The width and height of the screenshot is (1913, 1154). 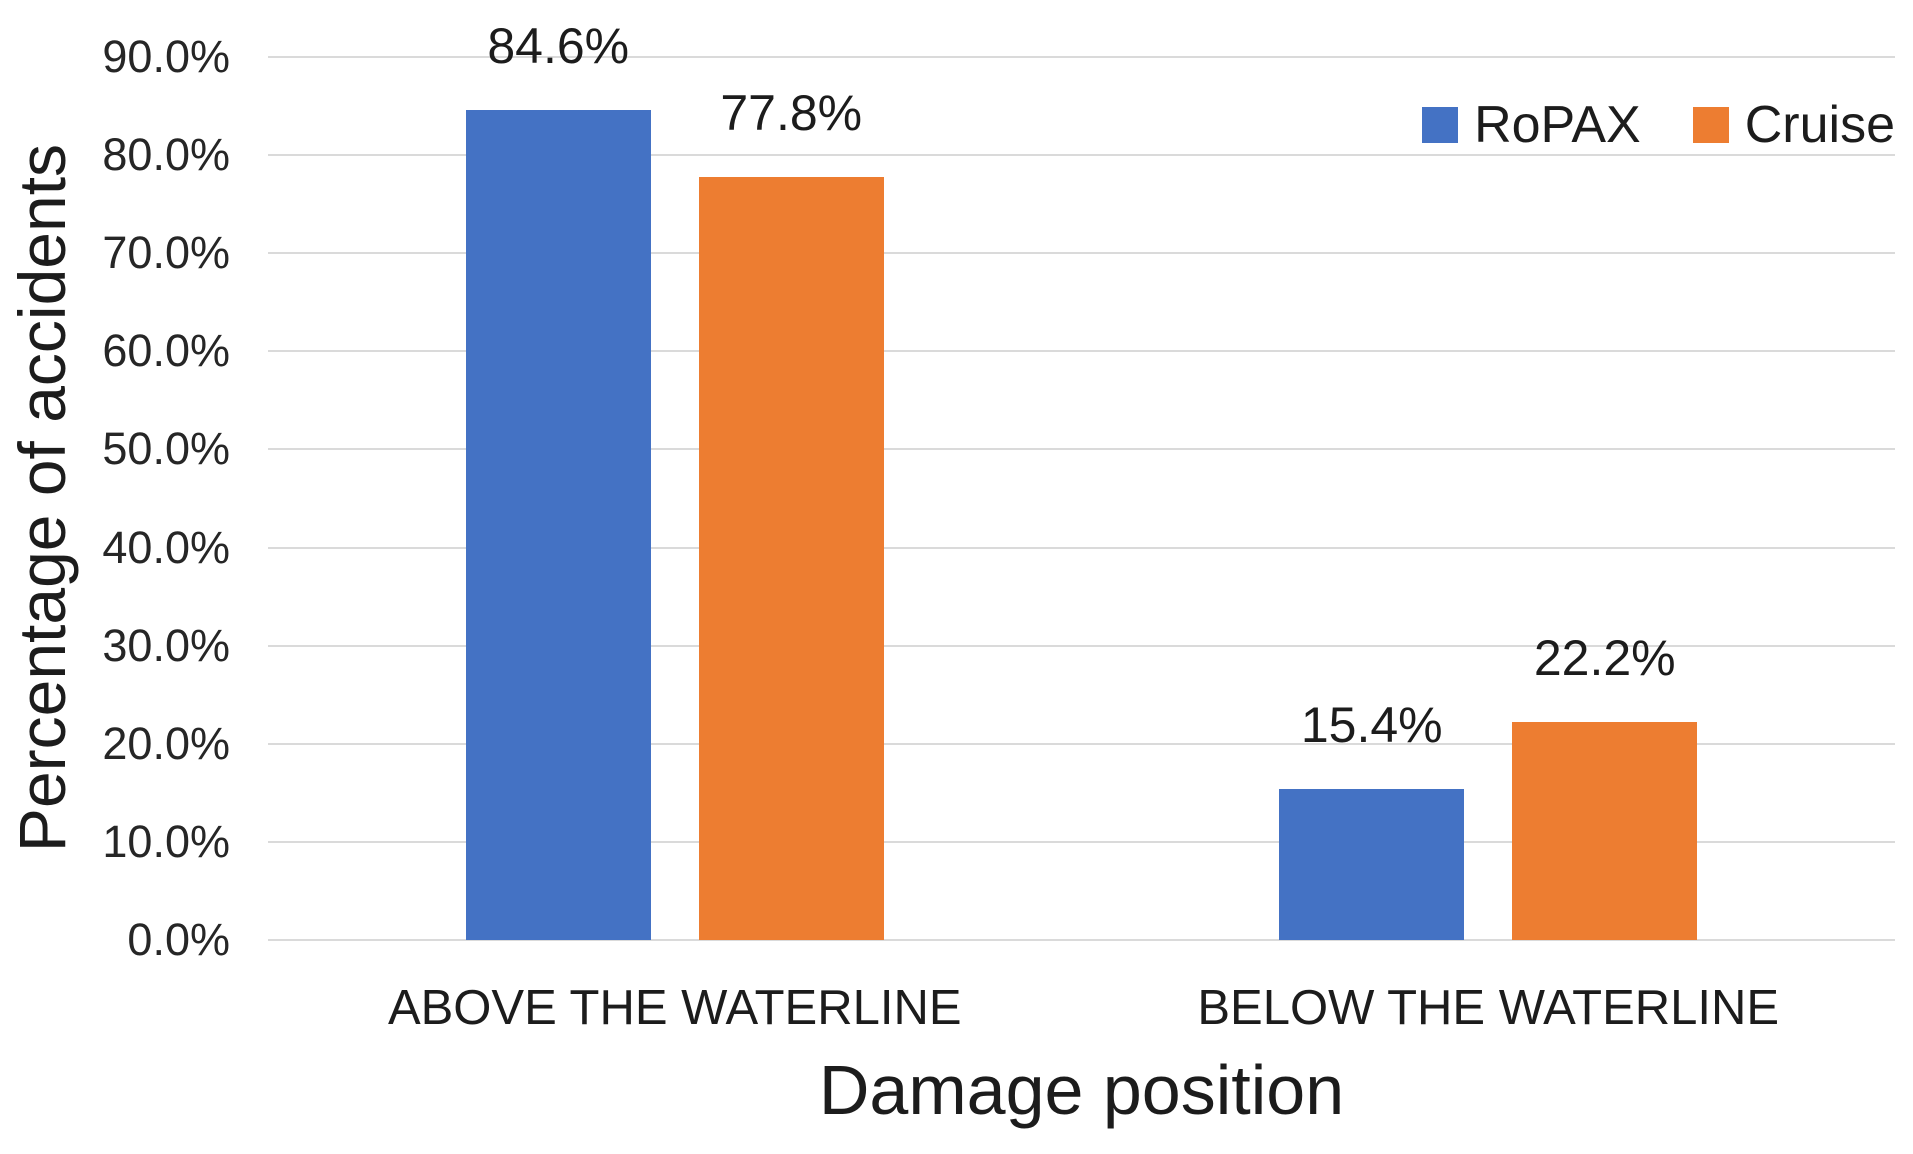 What do you see at coordinates (1371, 724) in the screenshot?
I see `bar-value-label: 15.4%` at bounding box center [1371, 724].